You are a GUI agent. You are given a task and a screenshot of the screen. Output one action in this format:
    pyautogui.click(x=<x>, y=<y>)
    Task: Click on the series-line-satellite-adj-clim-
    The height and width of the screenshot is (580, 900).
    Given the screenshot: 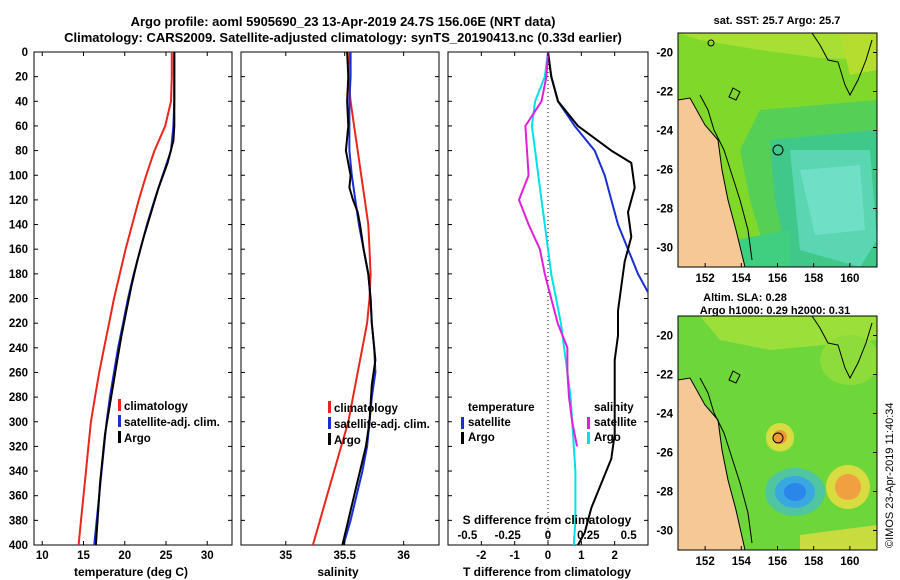 What is the action you would take?
    pyautogui.click(x=134, y=298)
    